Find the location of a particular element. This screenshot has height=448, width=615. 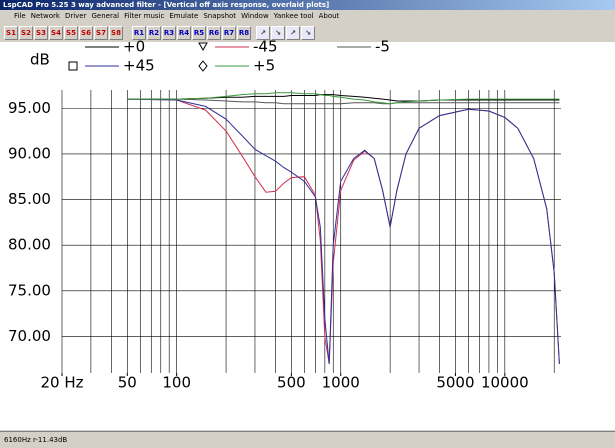

x-tick-label: 100 is located at coordinates (176, 383).